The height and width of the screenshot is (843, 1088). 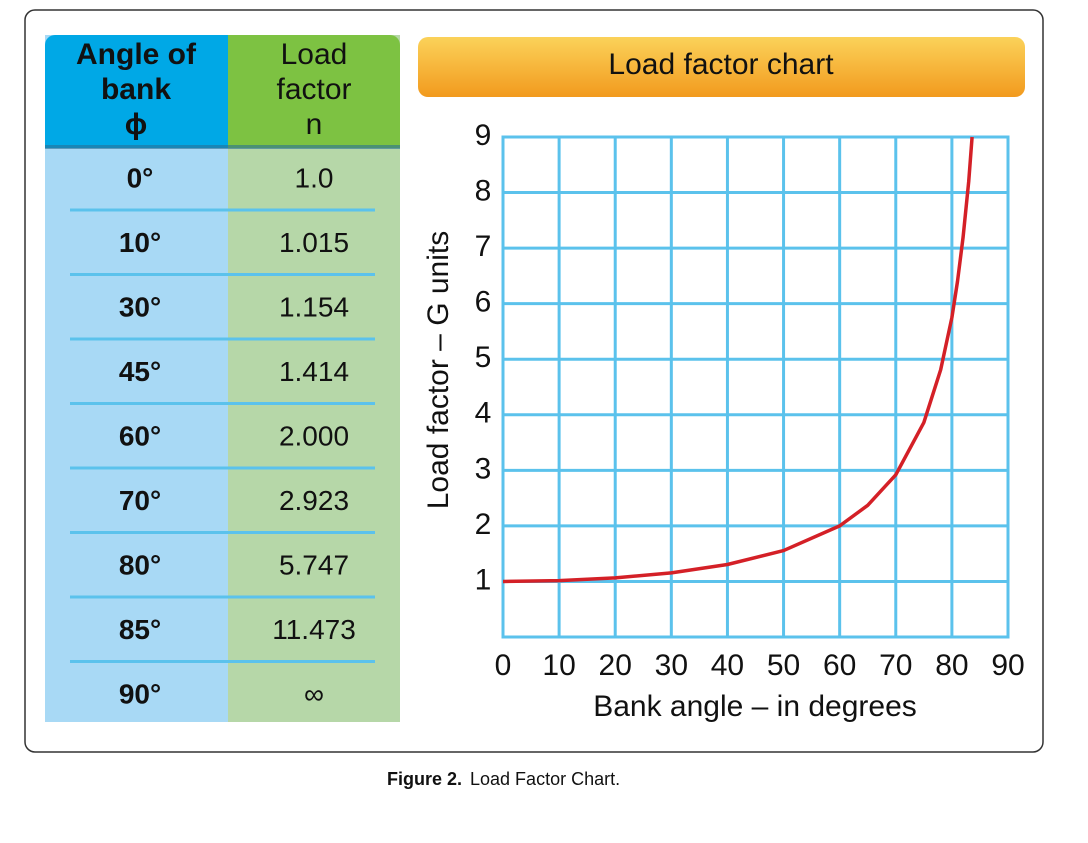 What do you see at coordinates (140, 371) in the screenshot?
I see `angle-cell: 45°` at bounding box center [140, 371].